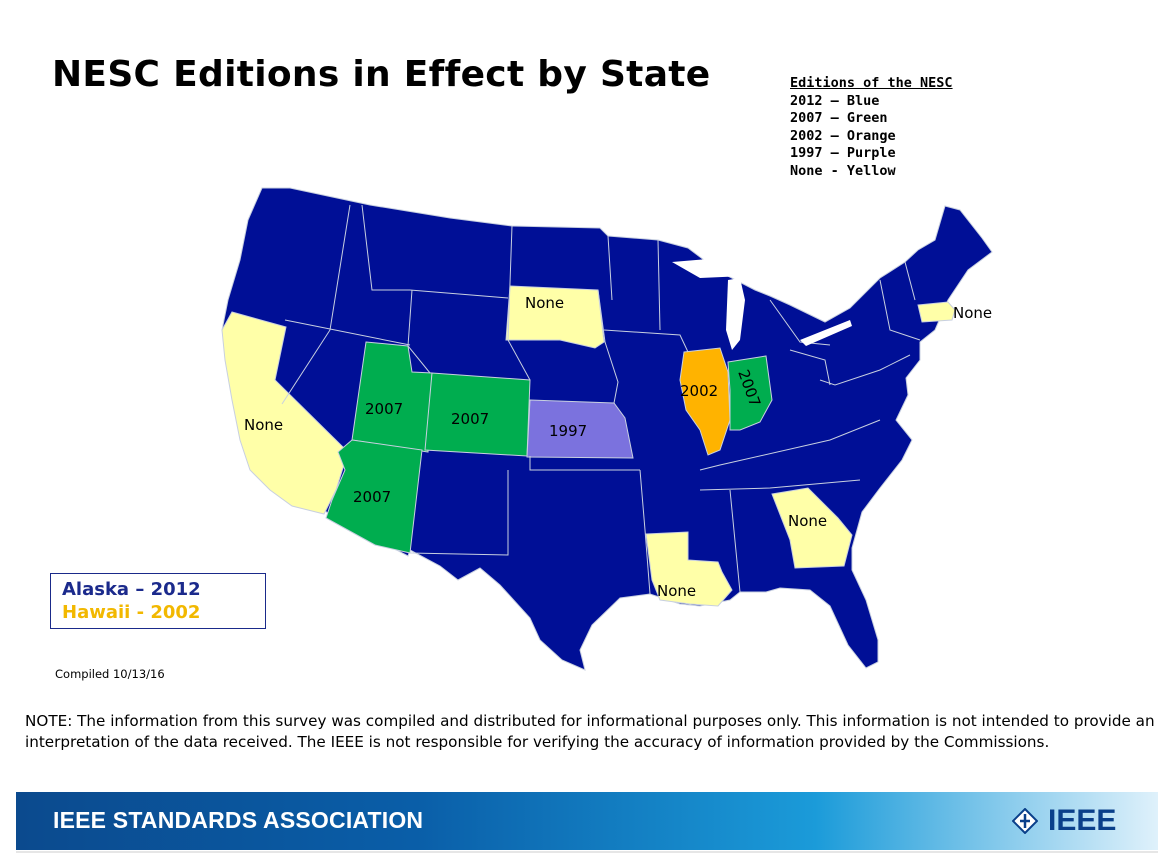  What do you see at coordinates (807, 521) in the screenshot?
I see `label-georgia: None` at bounding box center [807, 521].